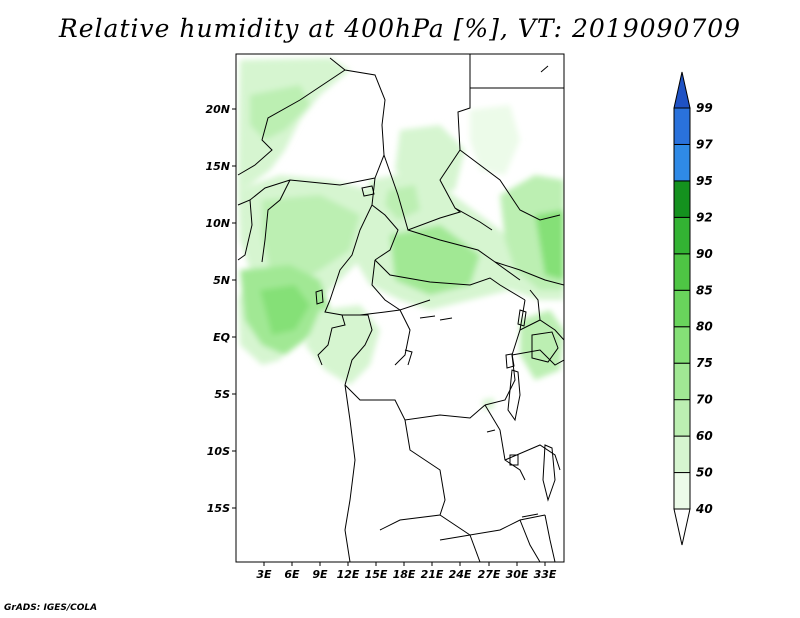 The image size is (800, 618). I want to click on latitude-labels: 20N 15N 10N 5N EQ 5S 10S 15S, so click(217, 309).